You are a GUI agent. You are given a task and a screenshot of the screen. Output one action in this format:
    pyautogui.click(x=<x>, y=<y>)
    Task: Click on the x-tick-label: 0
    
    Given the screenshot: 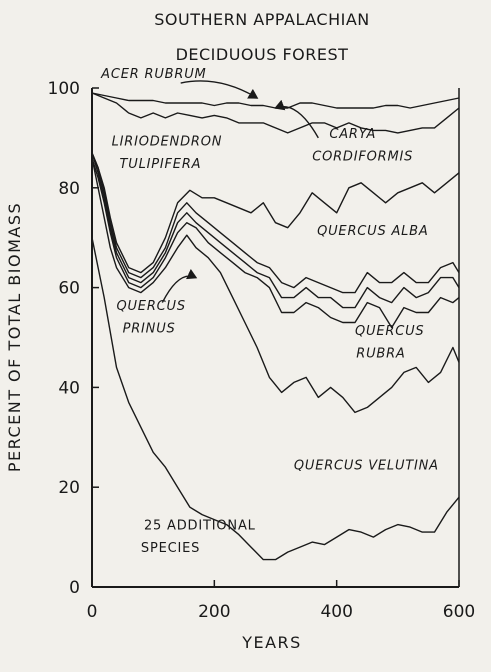 What is the action you would take?
    pyautogui.click(x=92, y=612)
    